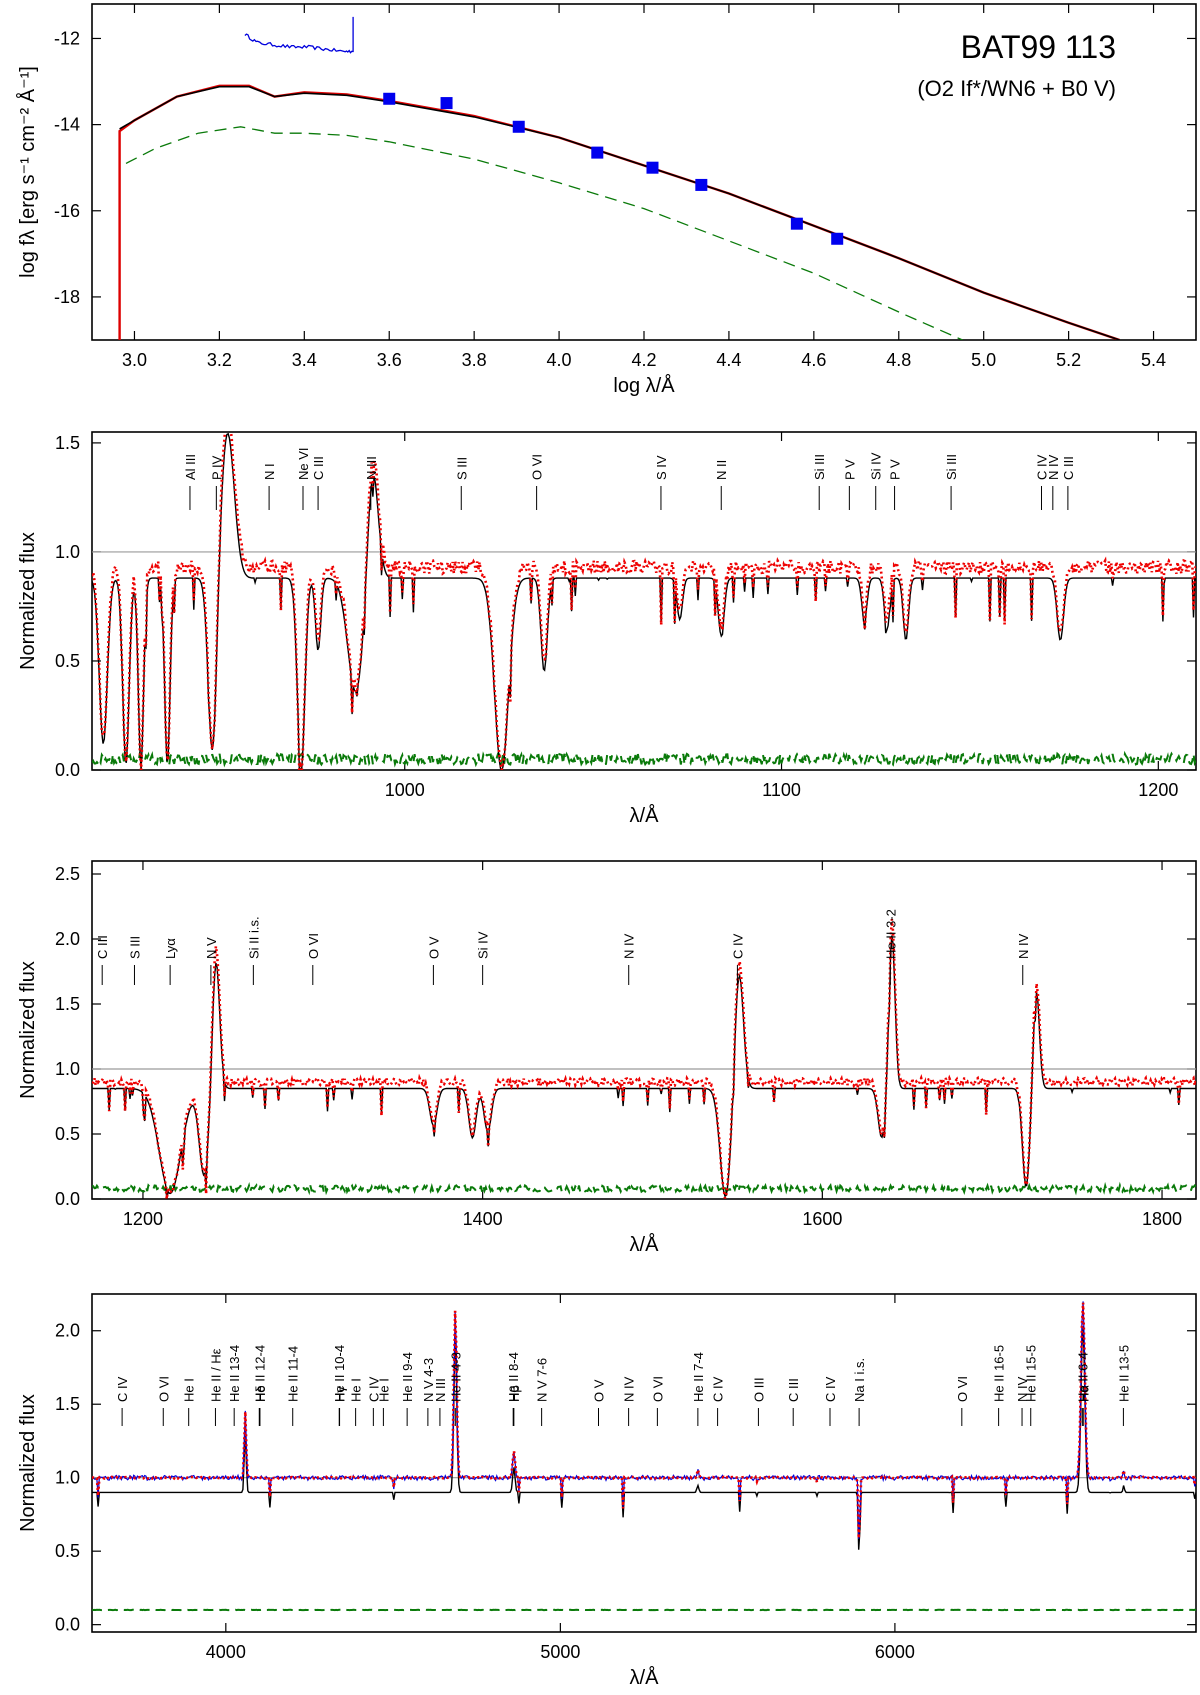 This screenshot has width=1200, height=1695. Describe the element at coordinates (383, 1390) in the screenshot. I see `line-id-label: He I` at that location.